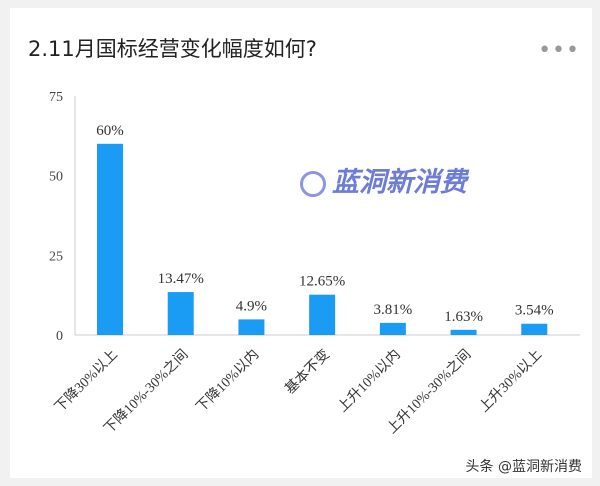 The image size is (600, 486). Describe the element at coordinates (251, 306) in the screenshot. I see `data-label: 4.9%` at that location.